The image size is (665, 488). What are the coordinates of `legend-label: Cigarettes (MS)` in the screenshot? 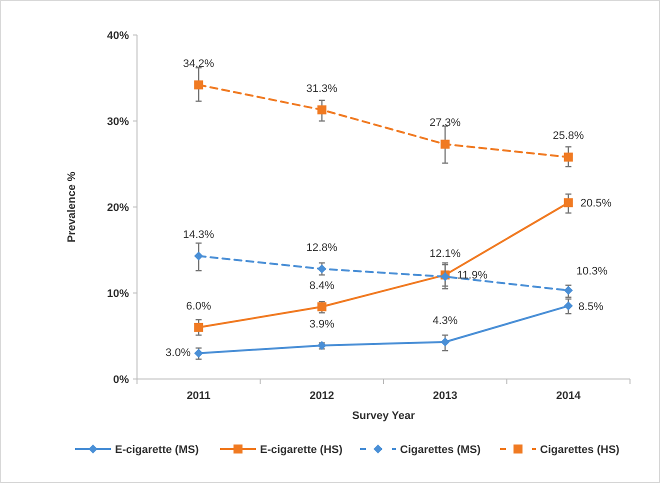 It's located at (441, 450).